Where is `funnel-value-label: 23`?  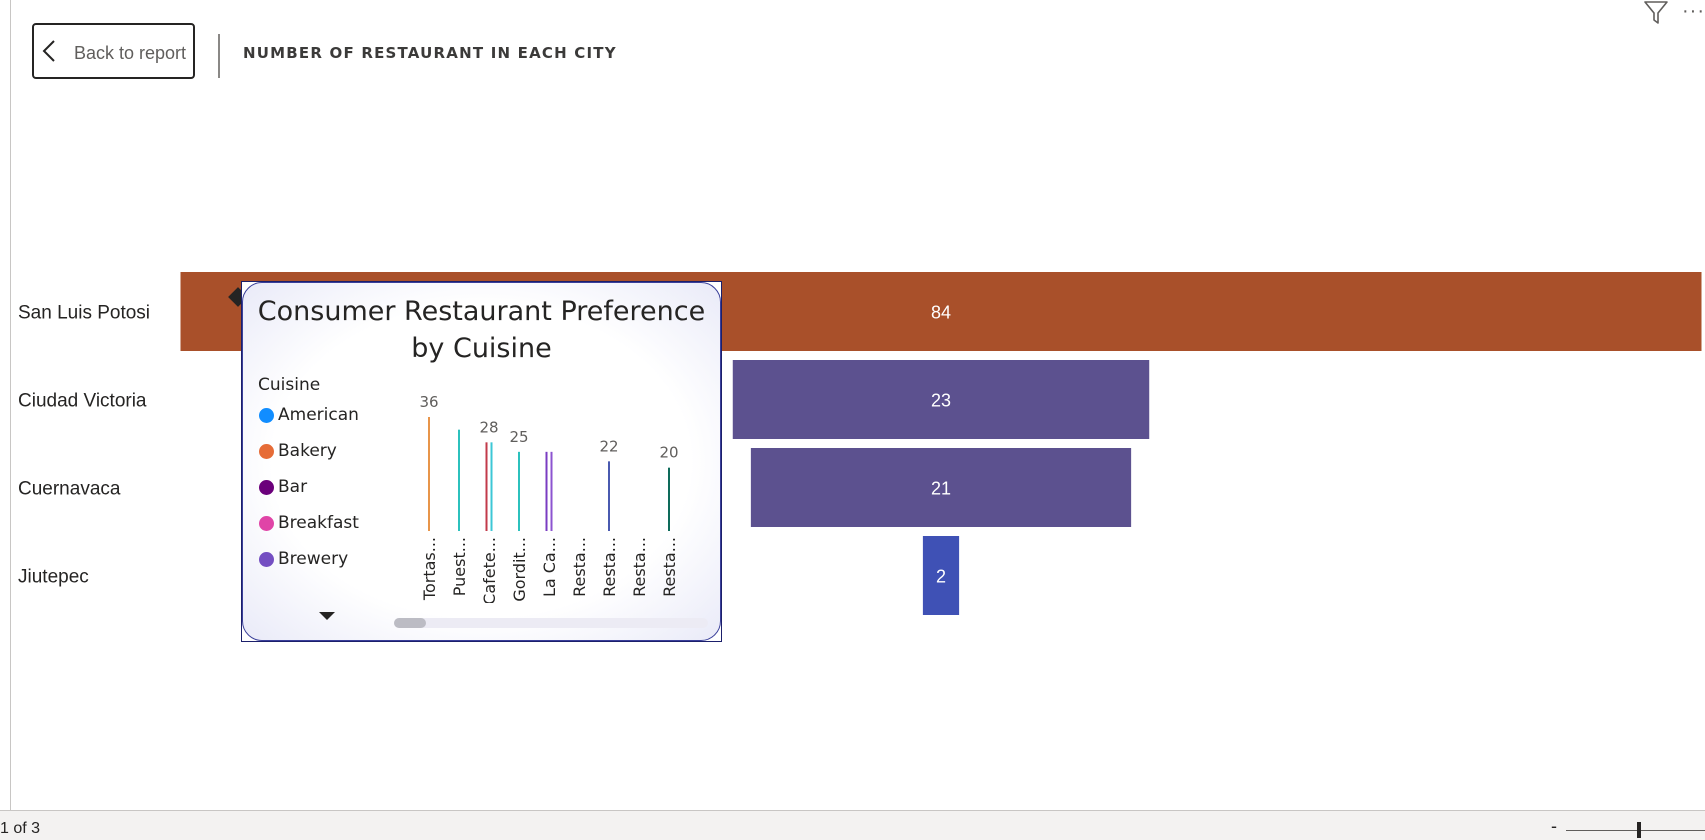 funnel-value-label: 23 is located at coordinates (941, 401).